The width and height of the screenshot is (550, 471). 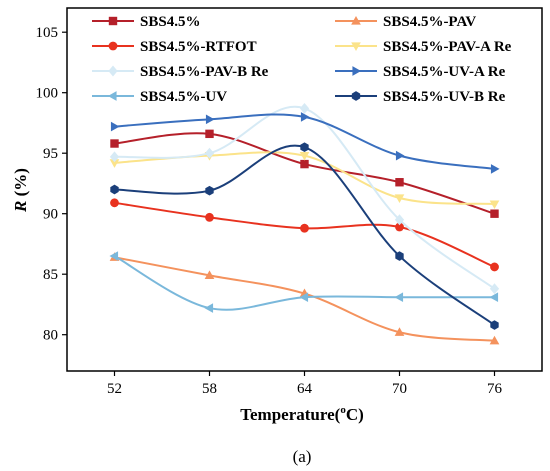 What do you see at coordinates (204, 72) in the screenshot?
I see `legend-label: SBS4.5%-PAV-B Re` at bounding box center [204, 72].